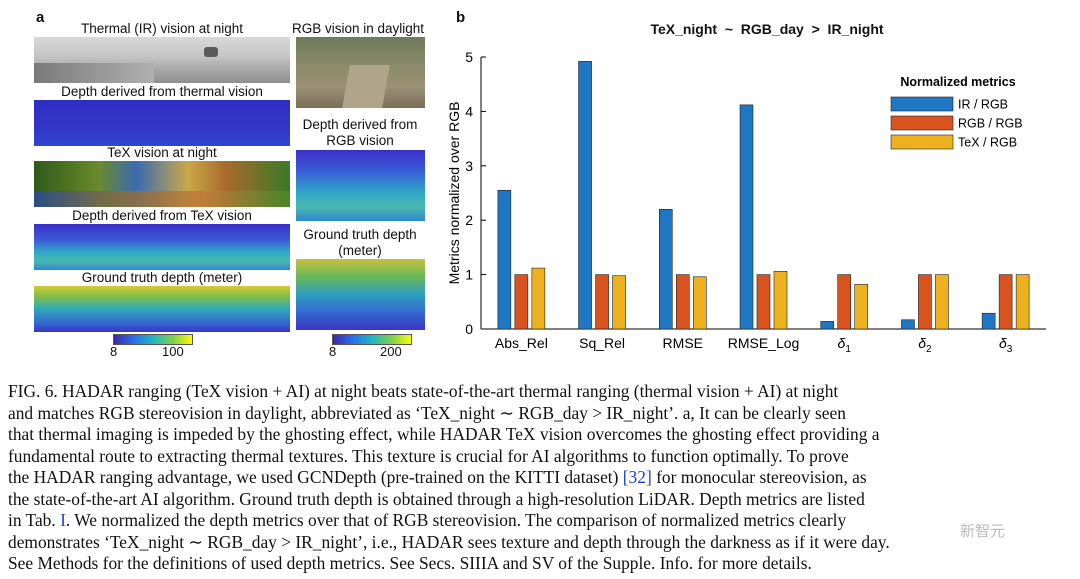 This screenshot has width=1080, height=579. Describe the element at coordinates (333, 351) in the screenshot. I see `colorbar-right-min: 8` at that location.